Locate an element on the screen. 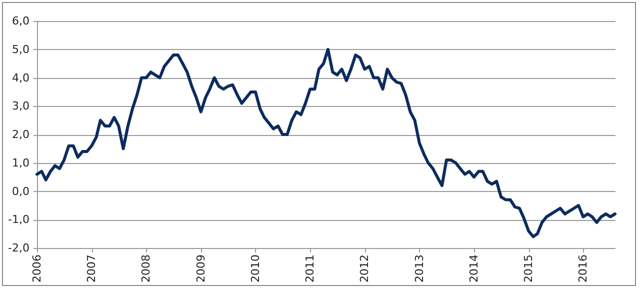  x-tick-label: 2014 is located at coordinates (473, 268).